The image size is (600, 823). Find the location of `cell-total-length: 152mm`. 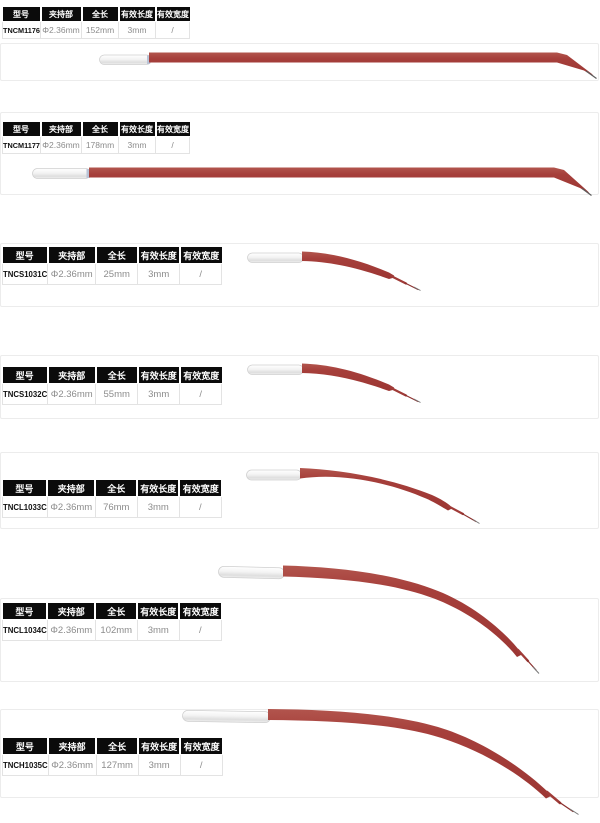

cell-total-length: 152mm is located at coordinates (100, 30).